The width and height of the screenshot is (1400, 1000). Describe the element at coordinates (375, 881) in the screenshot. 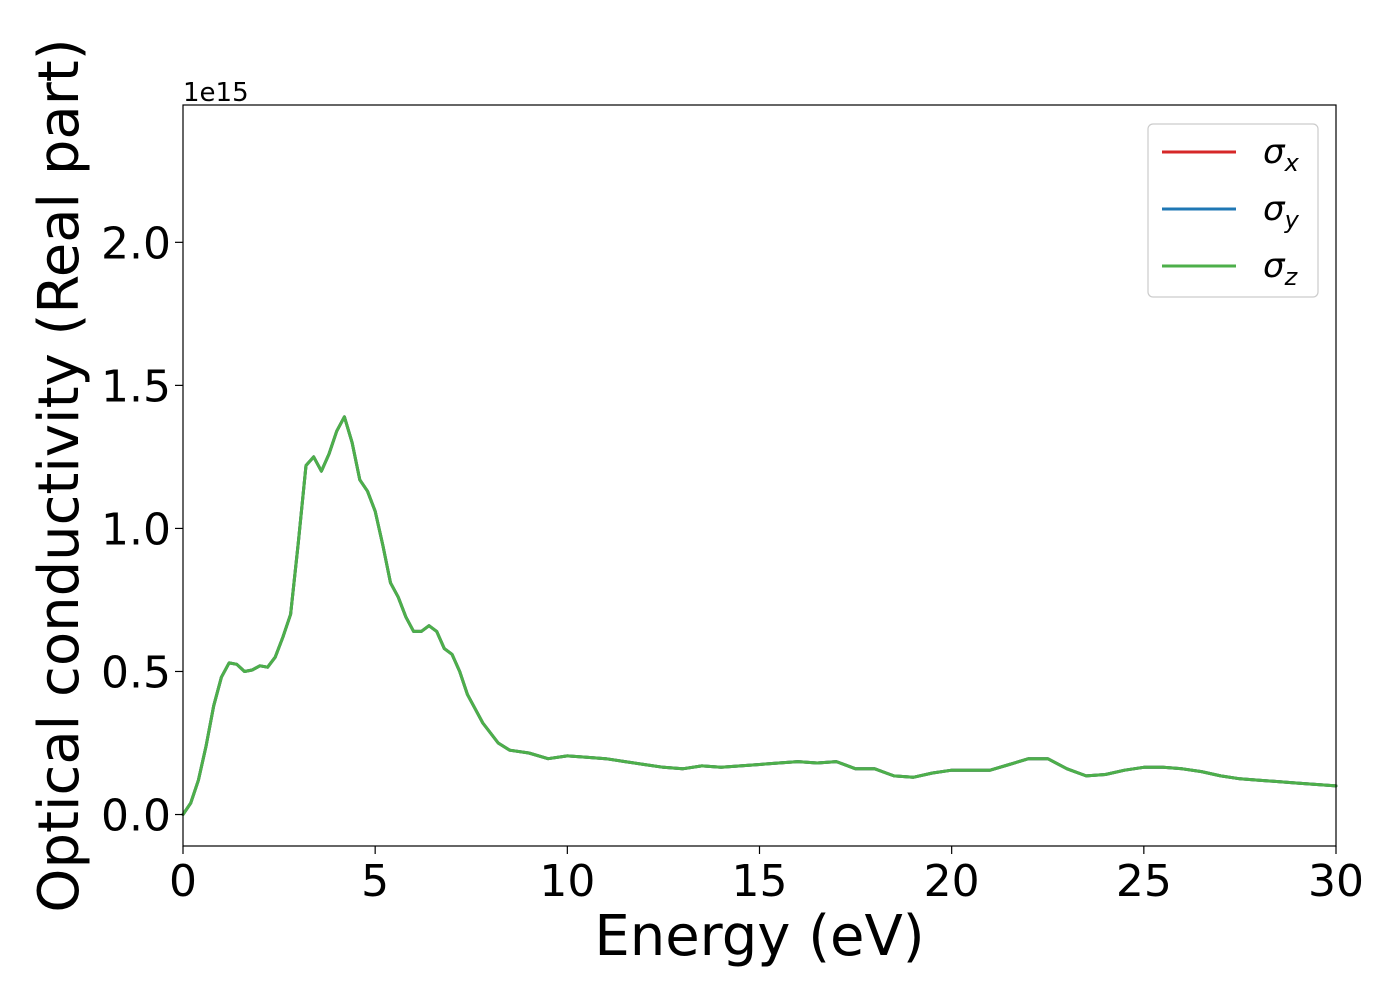

I see `x-tick-label: 5` at that location.